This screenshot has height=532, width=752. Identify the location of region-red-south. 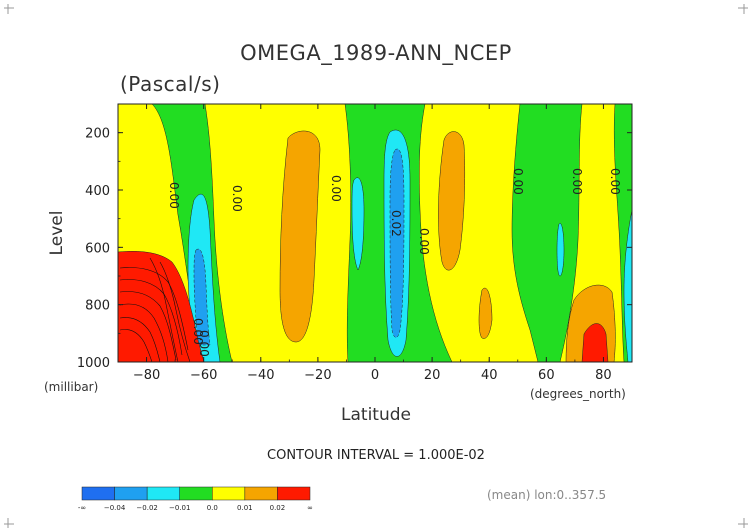
(161, 306).